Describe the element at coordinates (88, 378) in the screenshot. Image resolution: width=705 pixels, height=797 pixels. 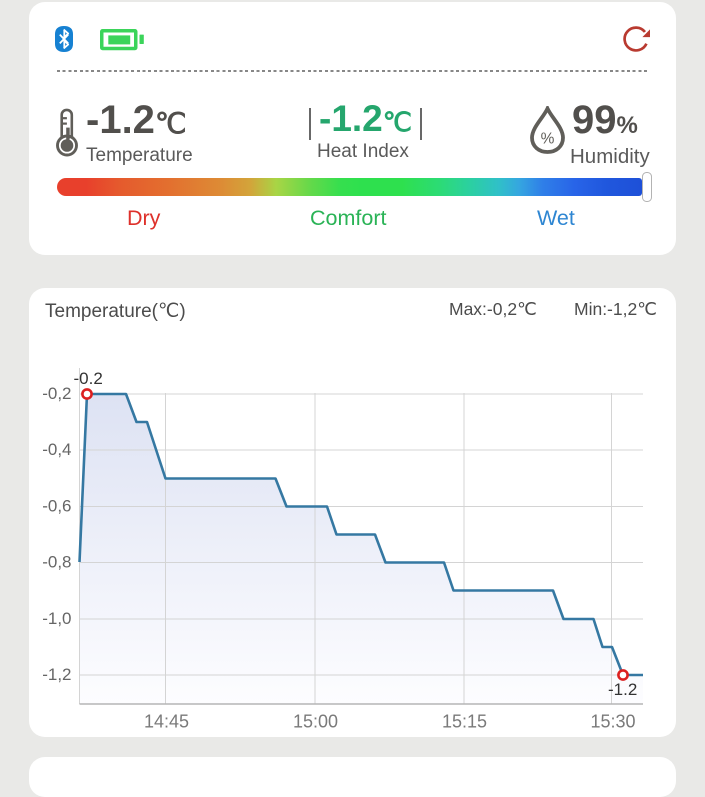
I see `svg-text: -0.2` at that location.